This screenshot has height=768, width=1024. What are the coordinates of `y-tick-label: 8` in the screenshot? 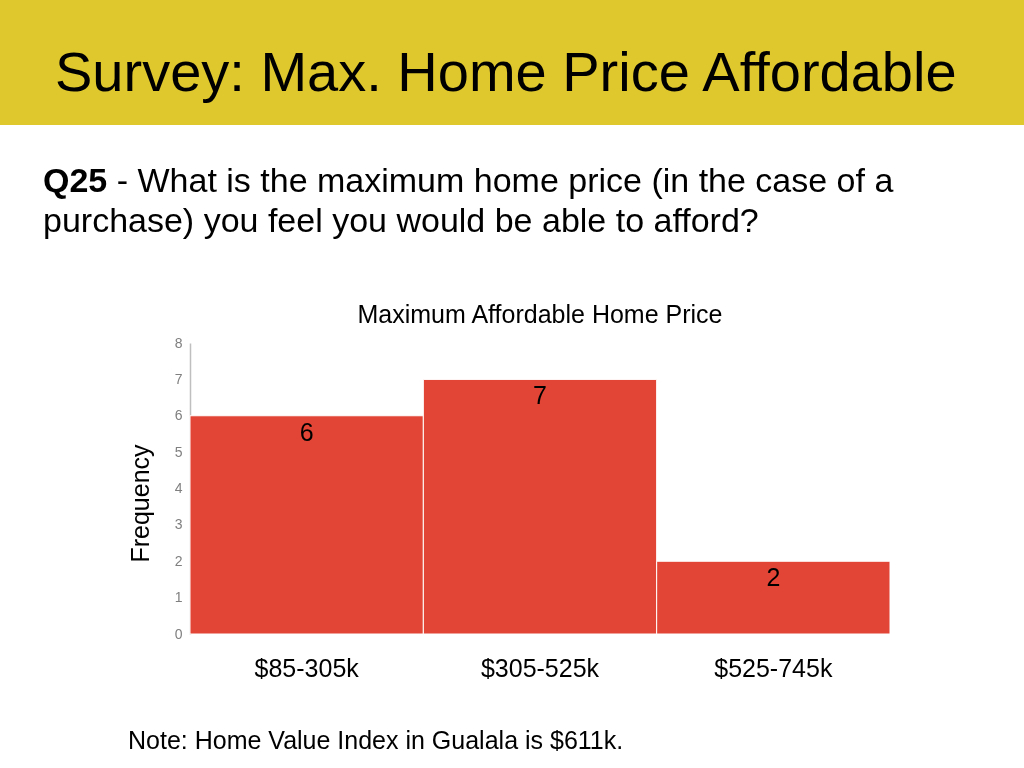 It's located at (178, 342).